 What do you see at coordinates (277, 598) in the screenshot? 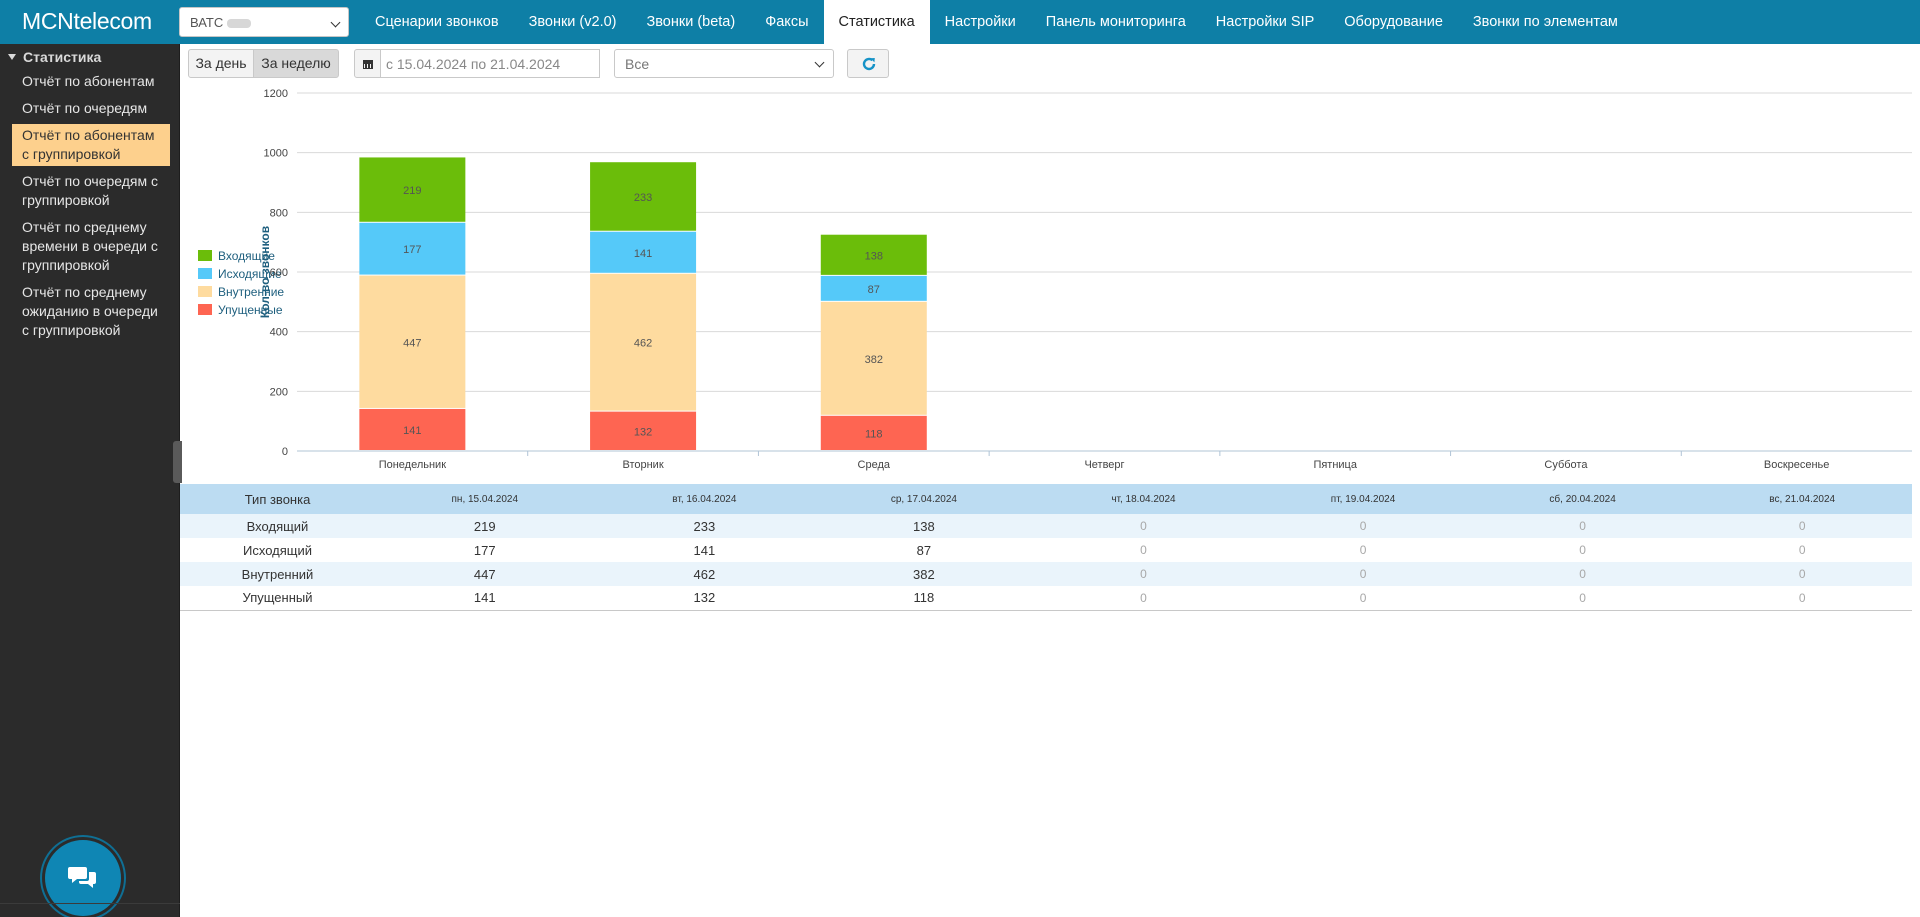
I see `row-type-cell: Упущенный` at bounding box center [277, 598].